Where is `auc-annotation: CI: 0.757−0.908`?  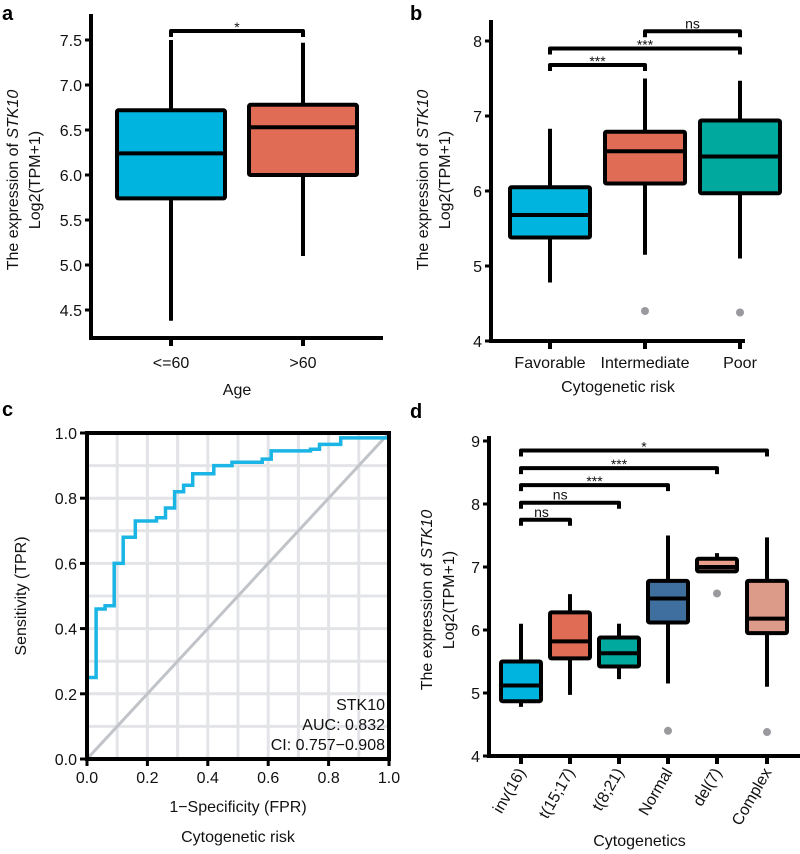
auc-annotation: CI: 0.757−0.908 is located at coordinates (328, 745).